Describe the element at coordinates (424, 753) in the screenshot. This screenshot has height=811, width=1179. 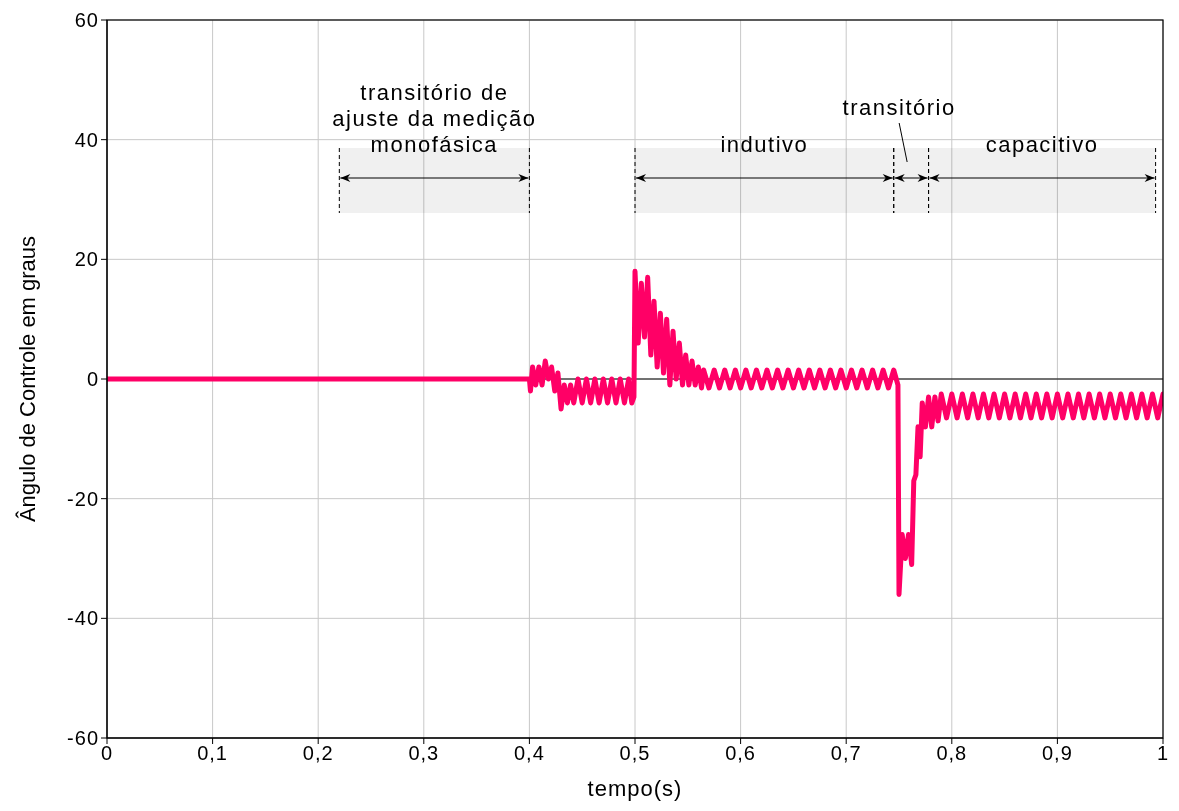
I see `x-tick-label: 0,3` at that location.